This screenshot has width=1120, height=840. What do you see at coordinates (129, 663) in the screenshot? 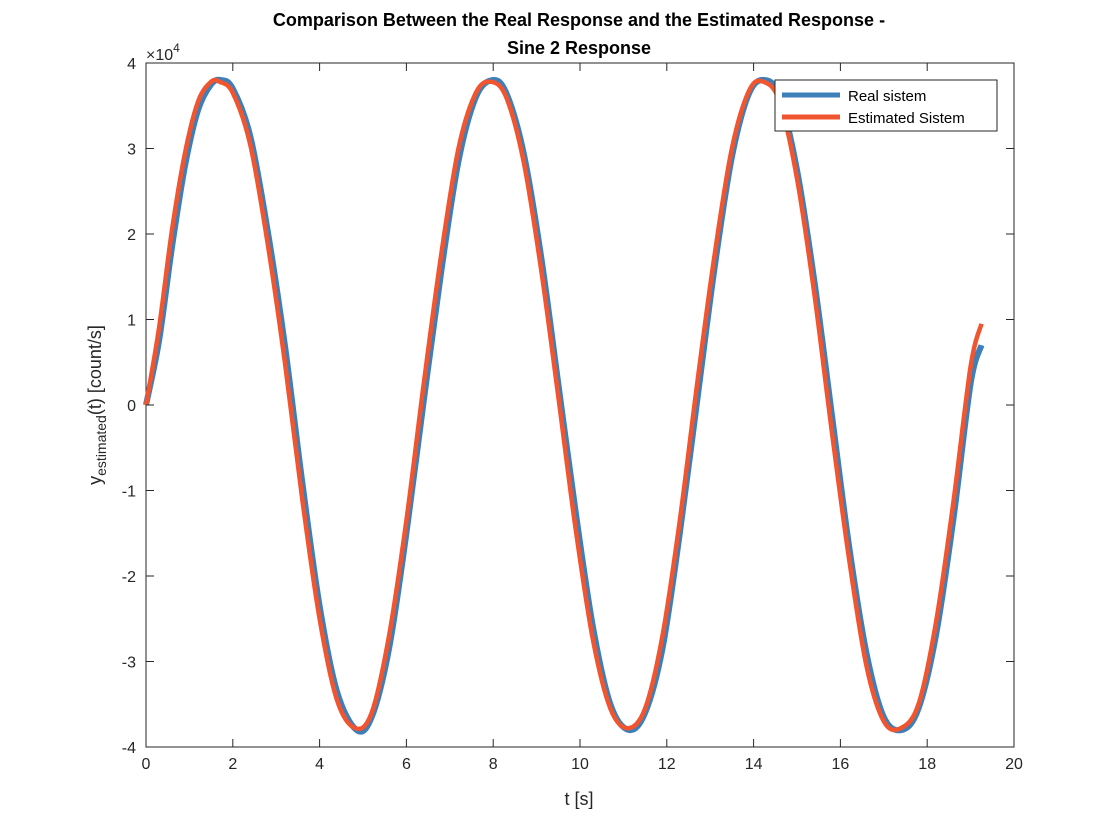
I see `y-tick-label: -3` at bounding box center [129, 663].